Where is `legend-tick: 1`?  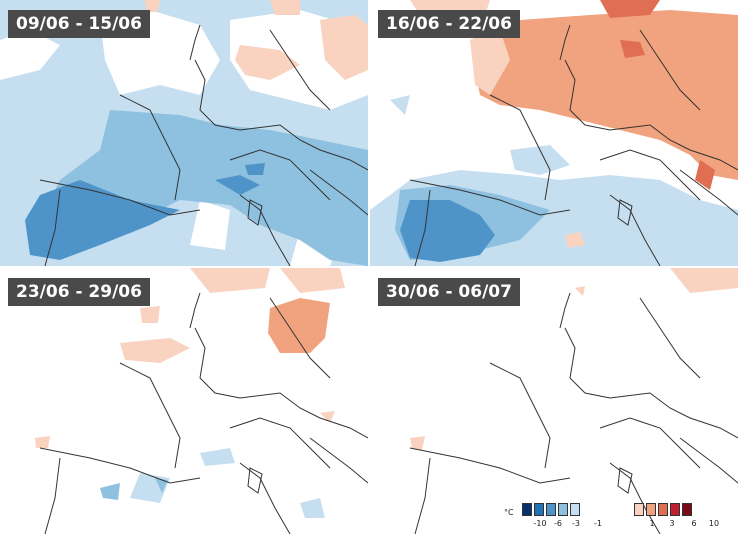
legend-tick: 1 is located at coordinates (652, 523).